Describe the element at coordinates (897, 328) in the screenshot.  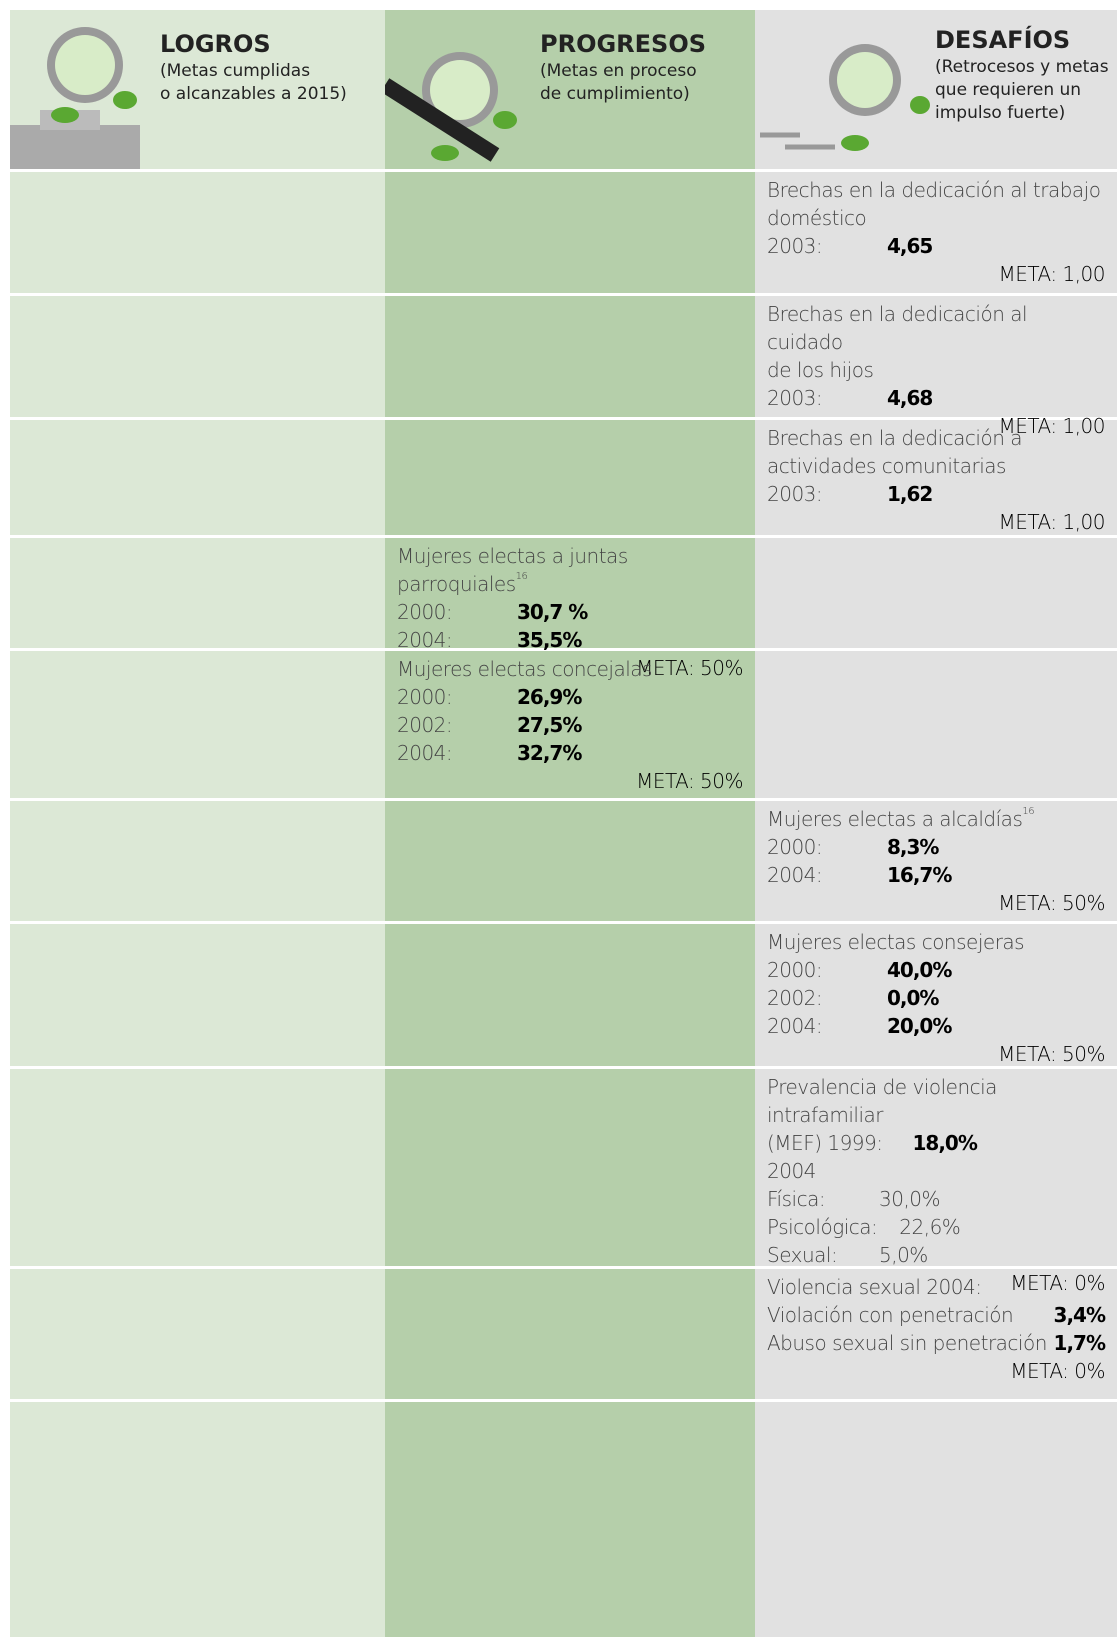
I see `cell-title: Brechas en la dedicación al cuidado` at that location.